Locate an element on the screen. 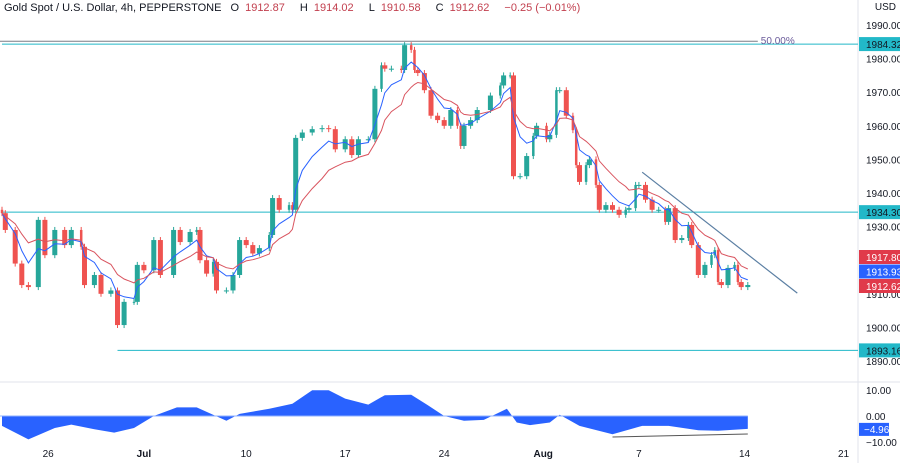 The width and height of the screenshot is (900, 463). symbol-title: Gold Spot / U.S. Dollar, 4h, PEPPERSTONE is located at coordinates (113, 8).